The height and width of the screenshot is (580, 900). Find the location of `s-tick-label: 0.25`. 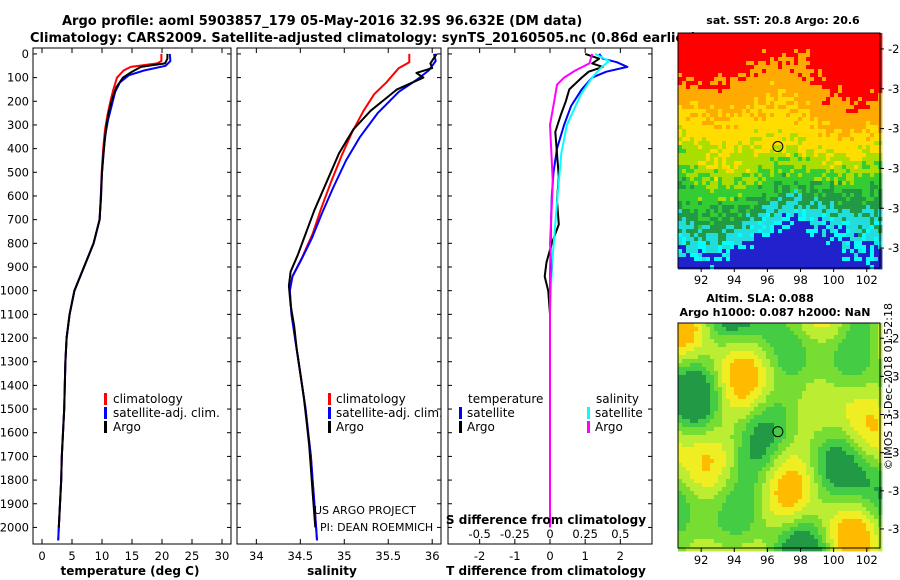

s-tick-label: 0.25 is located at coordinates (585, 534).